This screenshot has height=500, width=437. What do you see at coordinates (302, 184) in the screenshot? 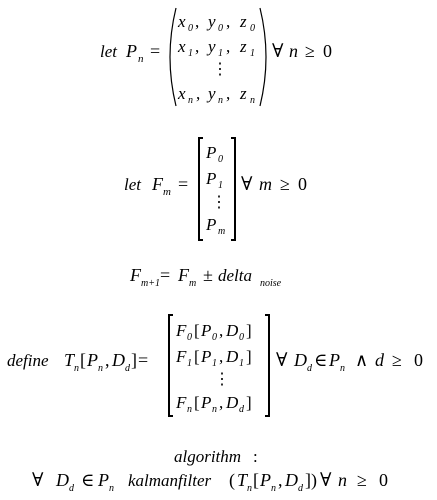
I see `eq2-cond-val: 0` at bounding box center [302, 184].